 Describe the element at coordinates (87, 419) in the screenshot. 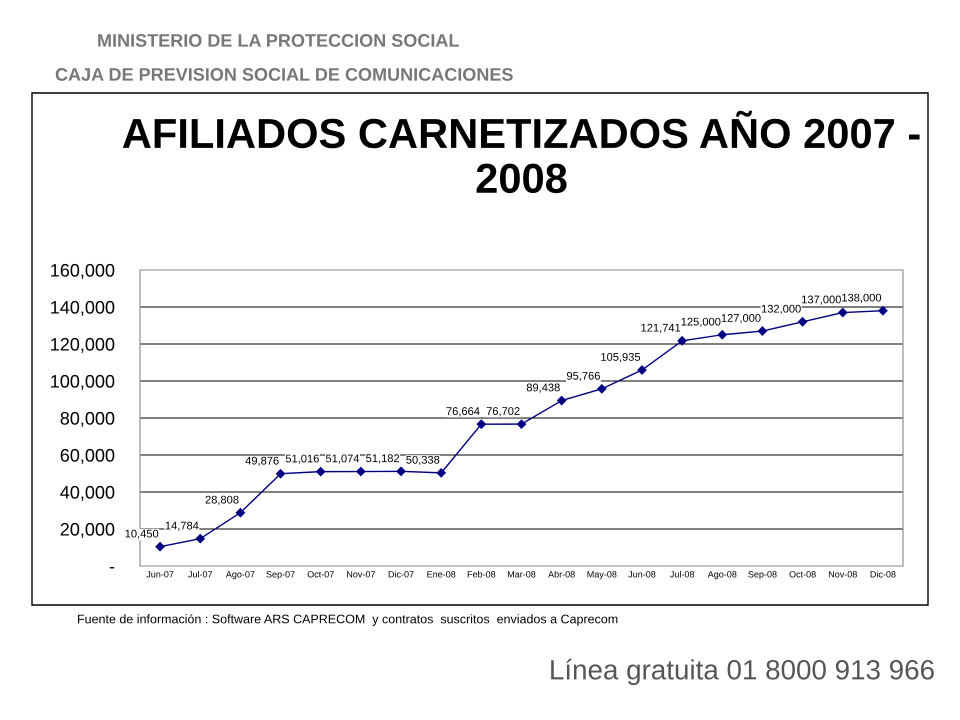

I see `y-tick-label: 80,000` at that location.